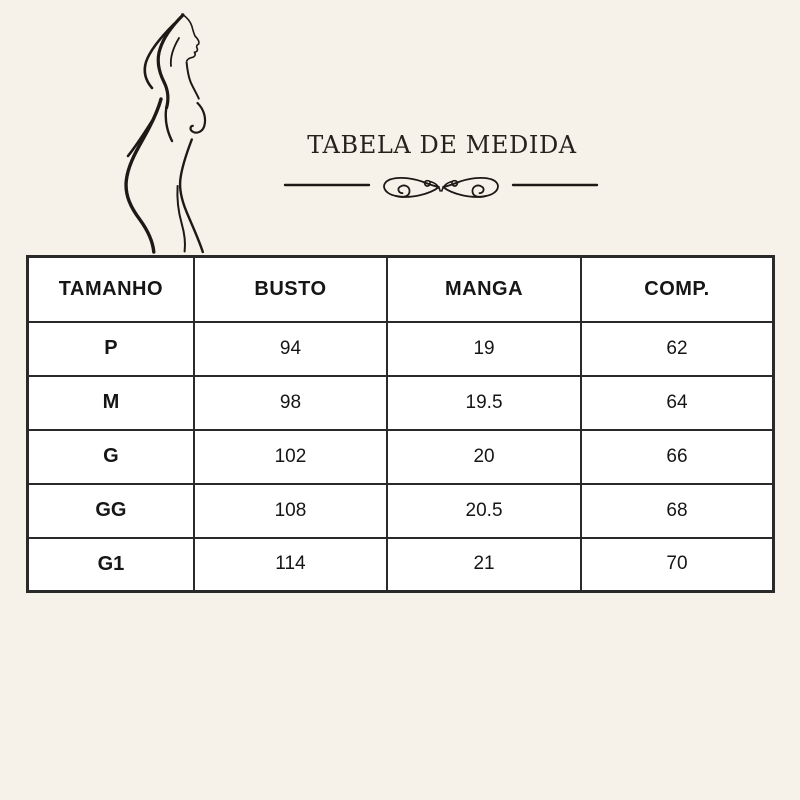  I want to click on hair-inner-stroke, so click(174, 52).